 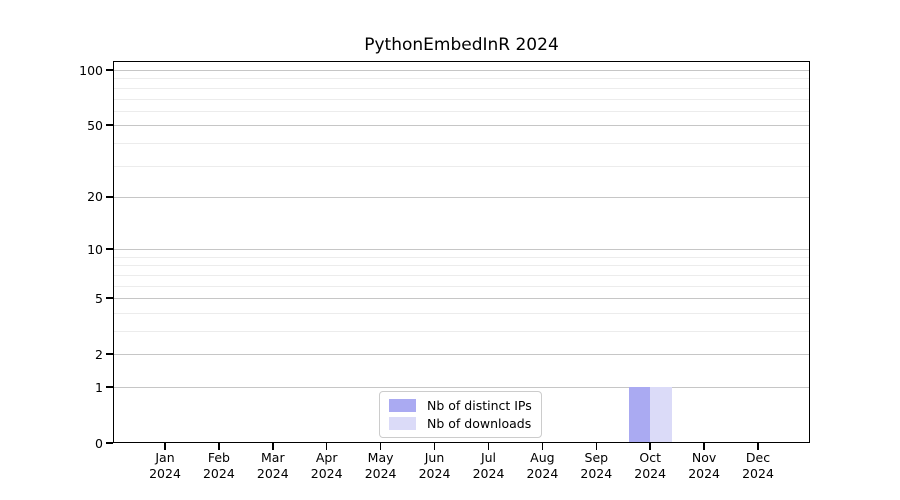 I want to click on x-tick-label: Jul 2024, so click(x=488, y=465).